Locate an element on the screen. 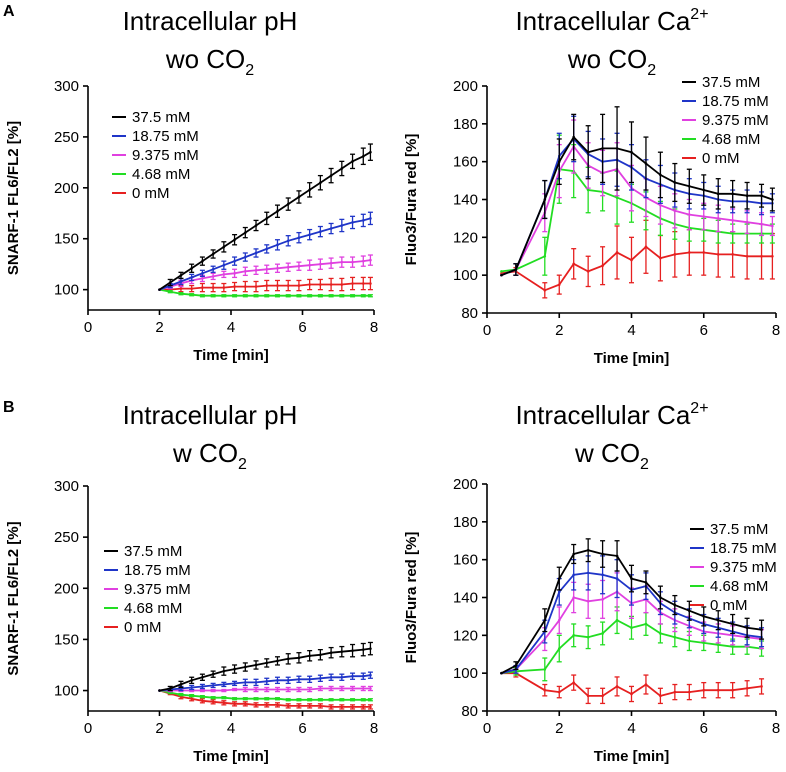 The image size is (786, 772). y-tick-label: 250 is located at coordinates (66, 537).